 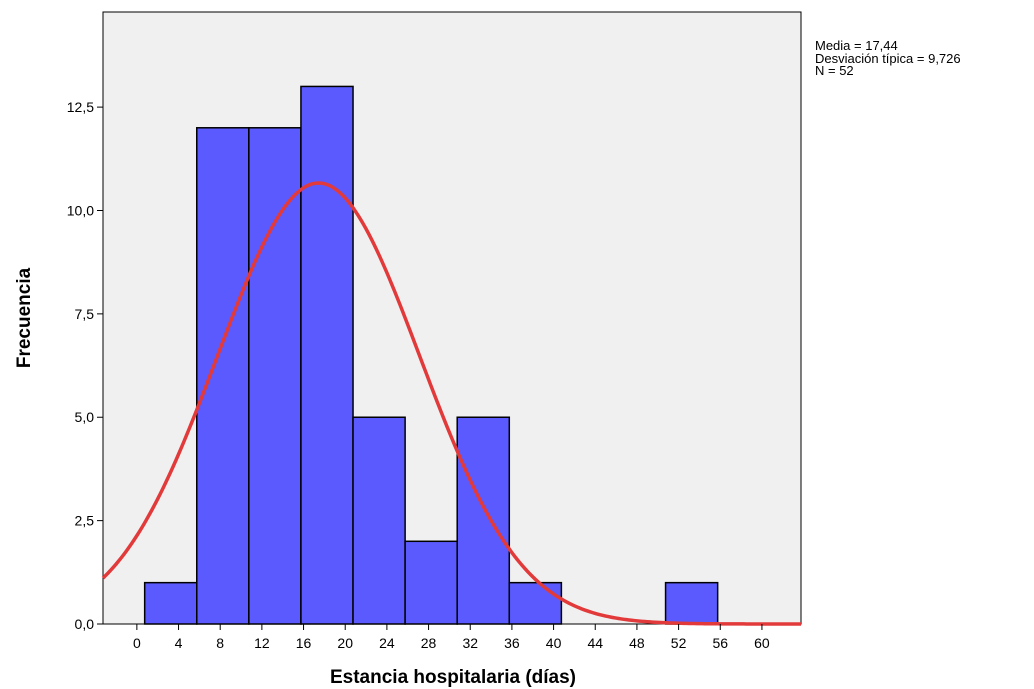 I want to click on y-axis-label: Frecuencia, so click(x=24, y=317).